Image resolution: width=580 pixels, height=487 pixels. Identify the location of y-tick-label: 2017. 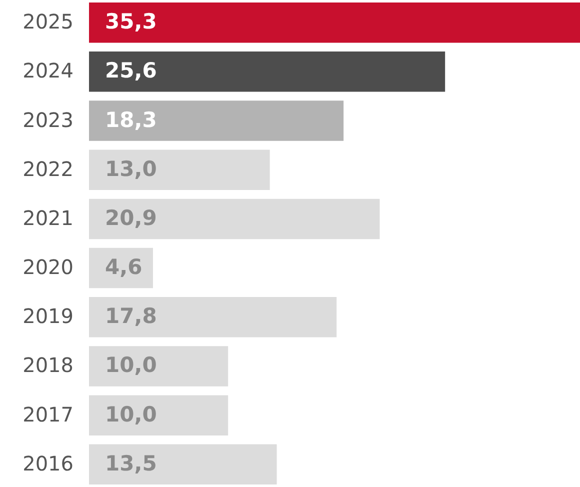
(48, 414).